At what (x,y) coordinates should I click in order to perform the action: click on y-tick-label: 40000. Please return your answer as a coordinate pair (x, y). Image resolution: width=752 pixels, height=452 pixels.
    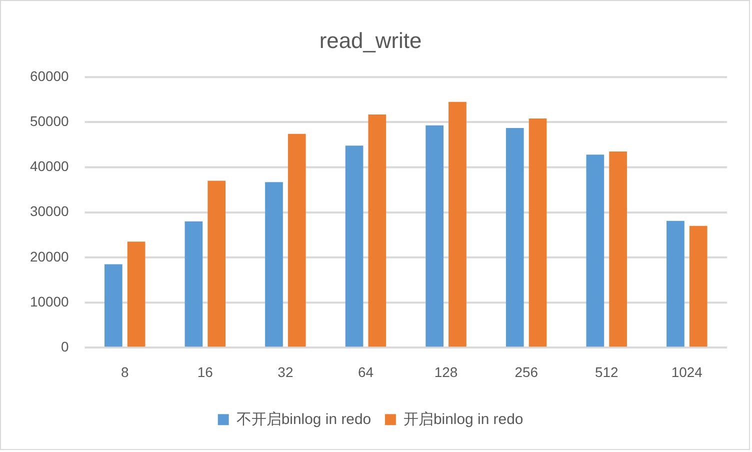
    Looking at the image, I should click on (49, 166).